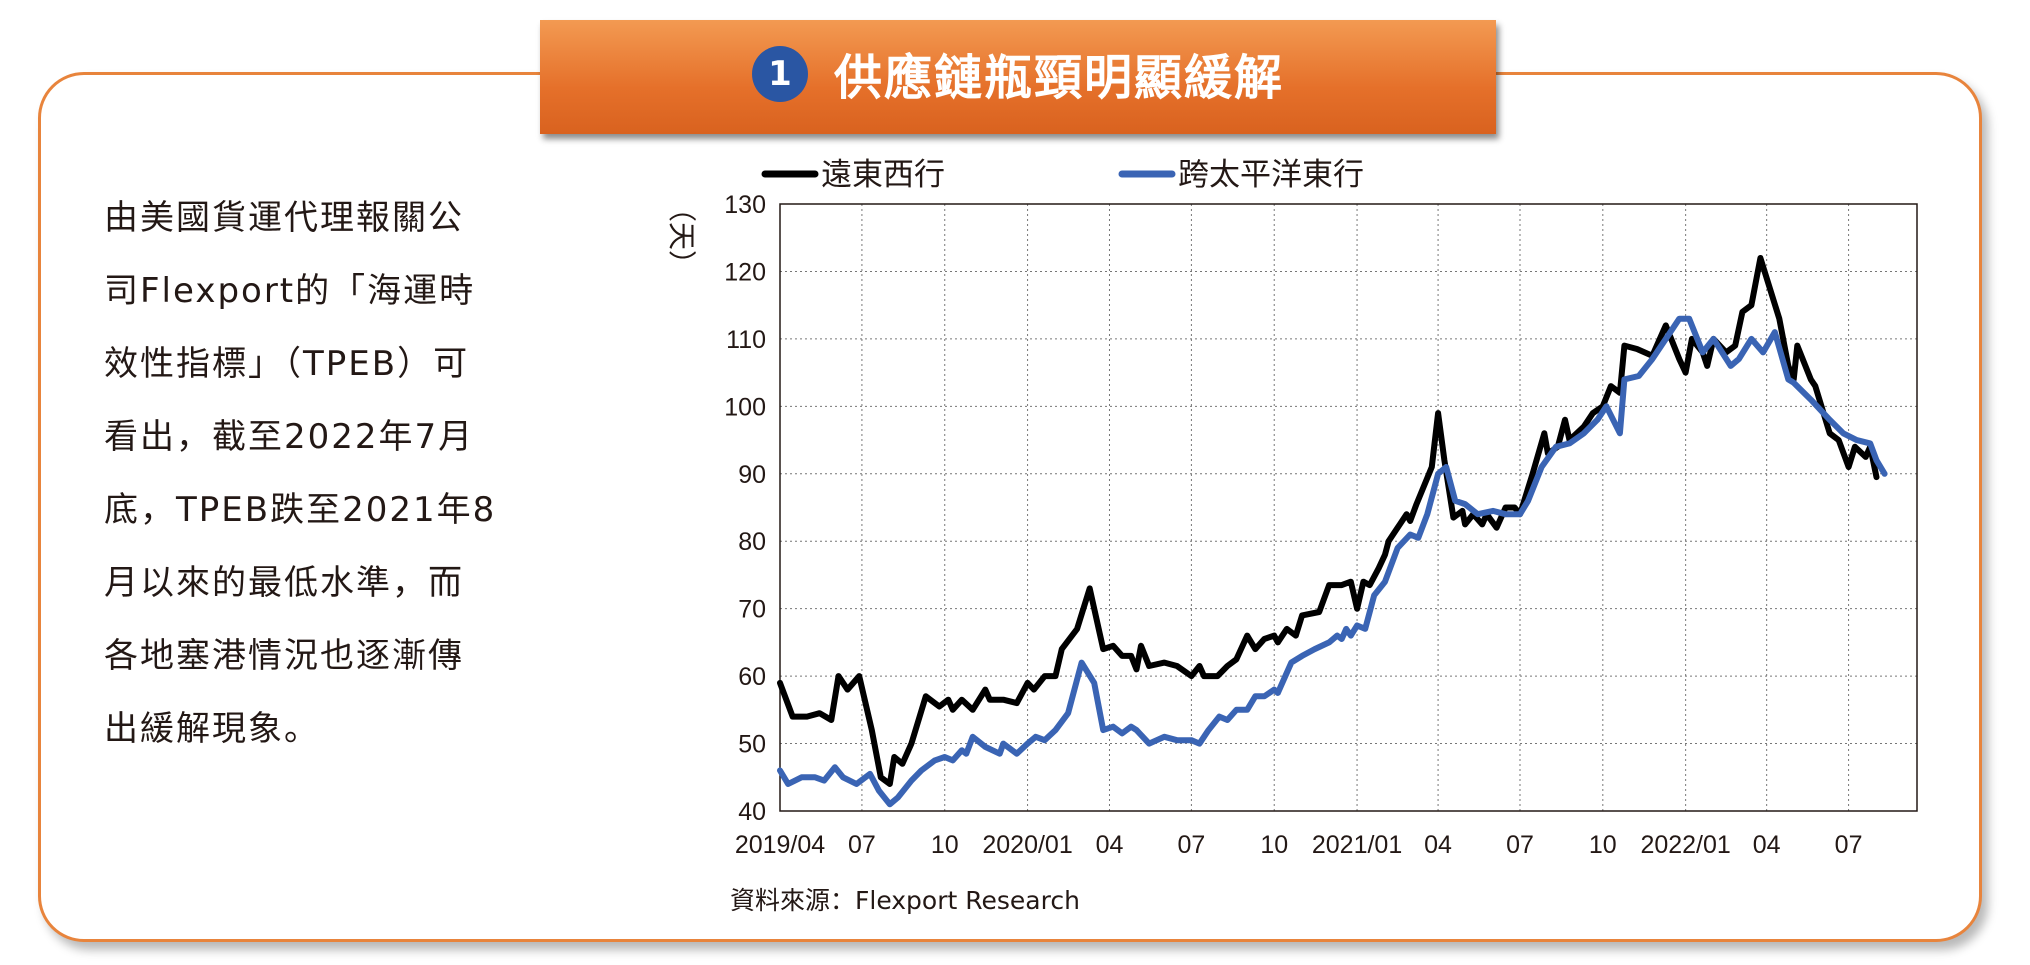 This screenshot has width=2030, height=965. What do you see at coordinates (284, 218) in the screenshot?
I see `description-line: 由美國貨運代理報關公` at bounding box center [284, 218].